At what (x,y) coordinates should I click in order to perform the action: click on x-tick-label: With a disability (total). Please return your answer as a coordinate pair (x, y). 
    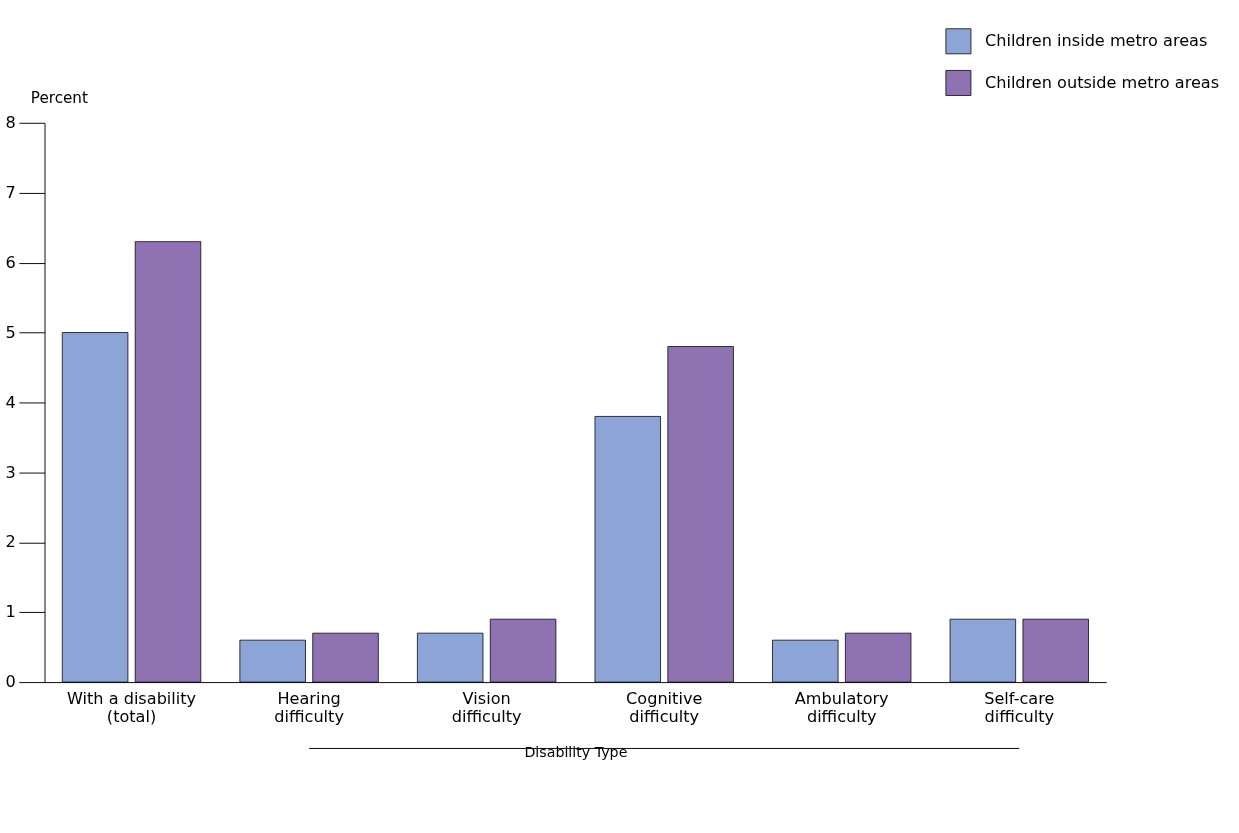
    Looking at the image, I should click on (131, 708).